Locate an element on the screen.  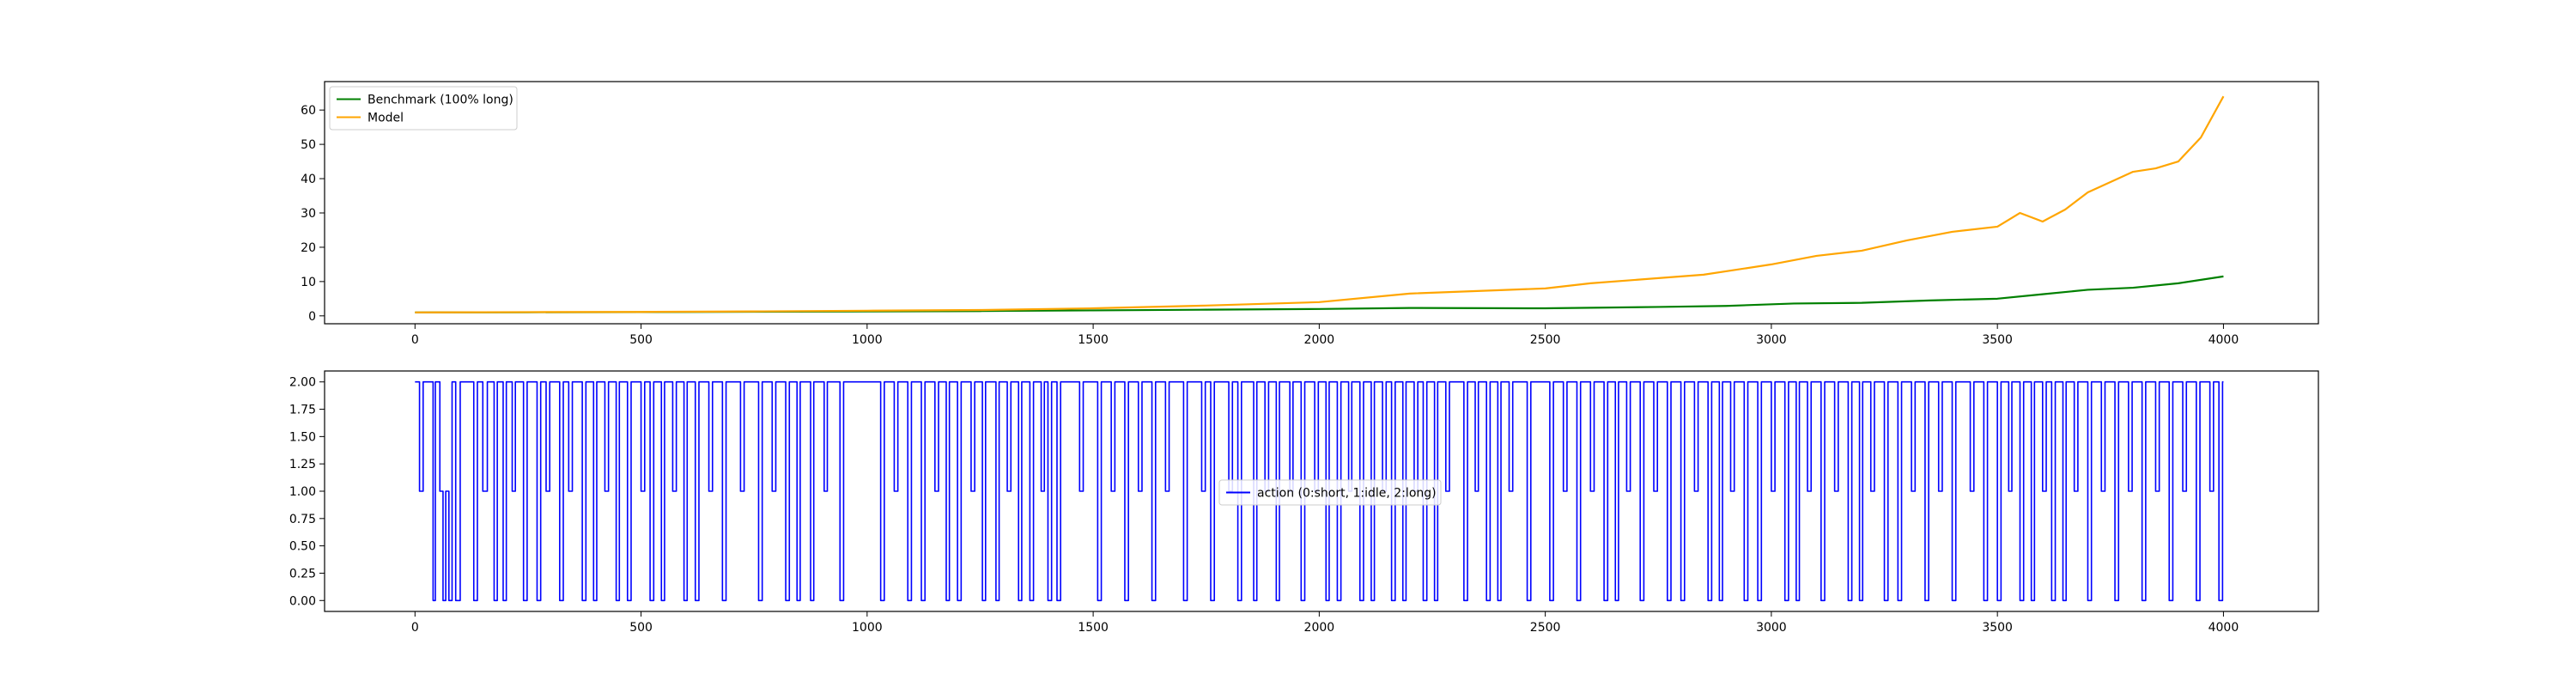
y-tick-label: 0 is located at coordinates (312, 317).